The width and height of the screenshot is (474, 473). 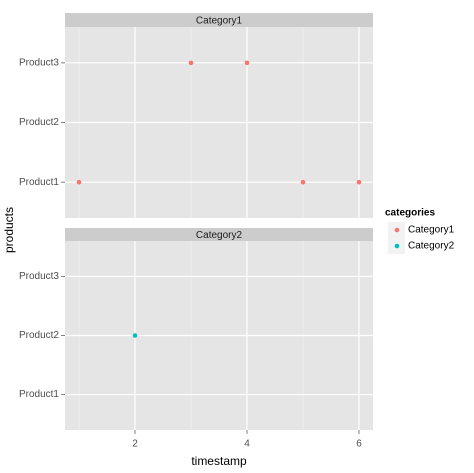 What do you see at coordinates (9, 230) in the screenshot?
I see `y-axis-title: products` at bounding box center [9, 230].